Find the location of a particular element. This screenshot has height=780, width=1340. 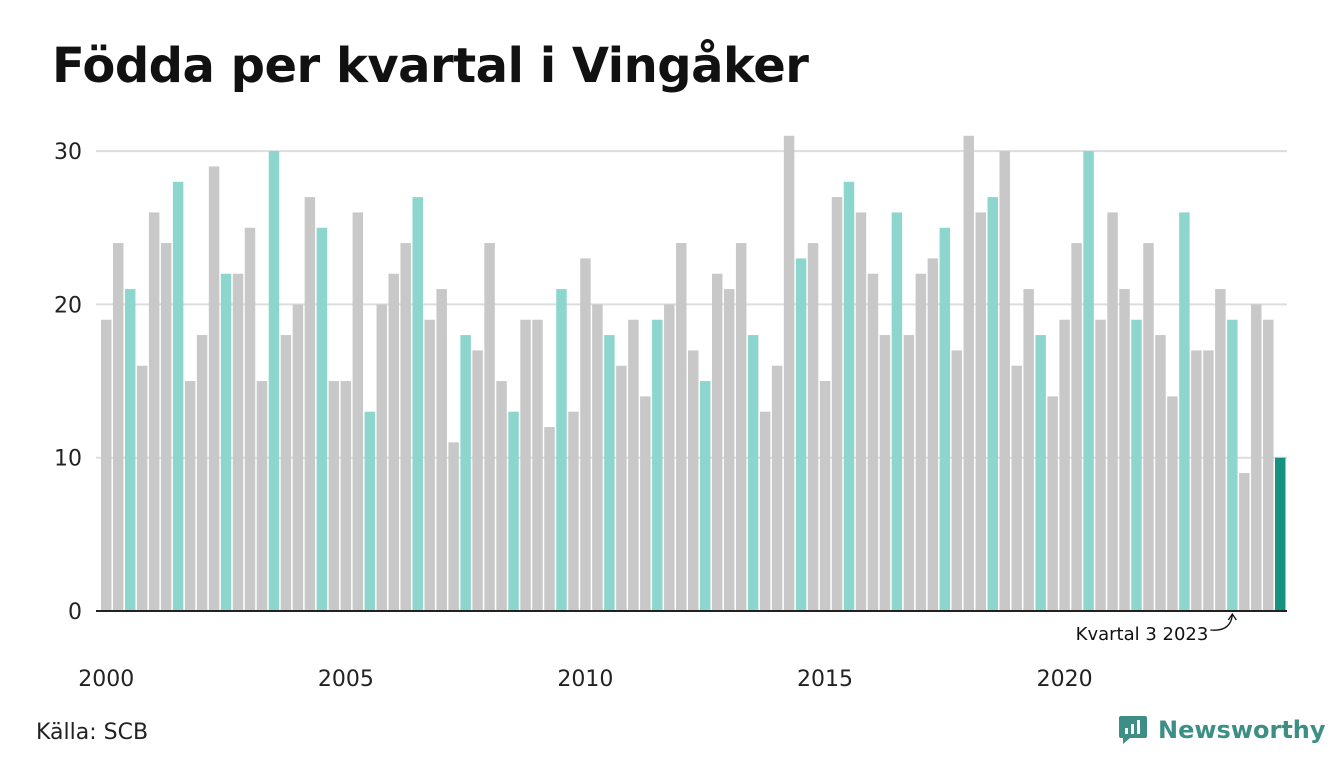

y-tick-label: 30 is located at coordinates (68, 152).